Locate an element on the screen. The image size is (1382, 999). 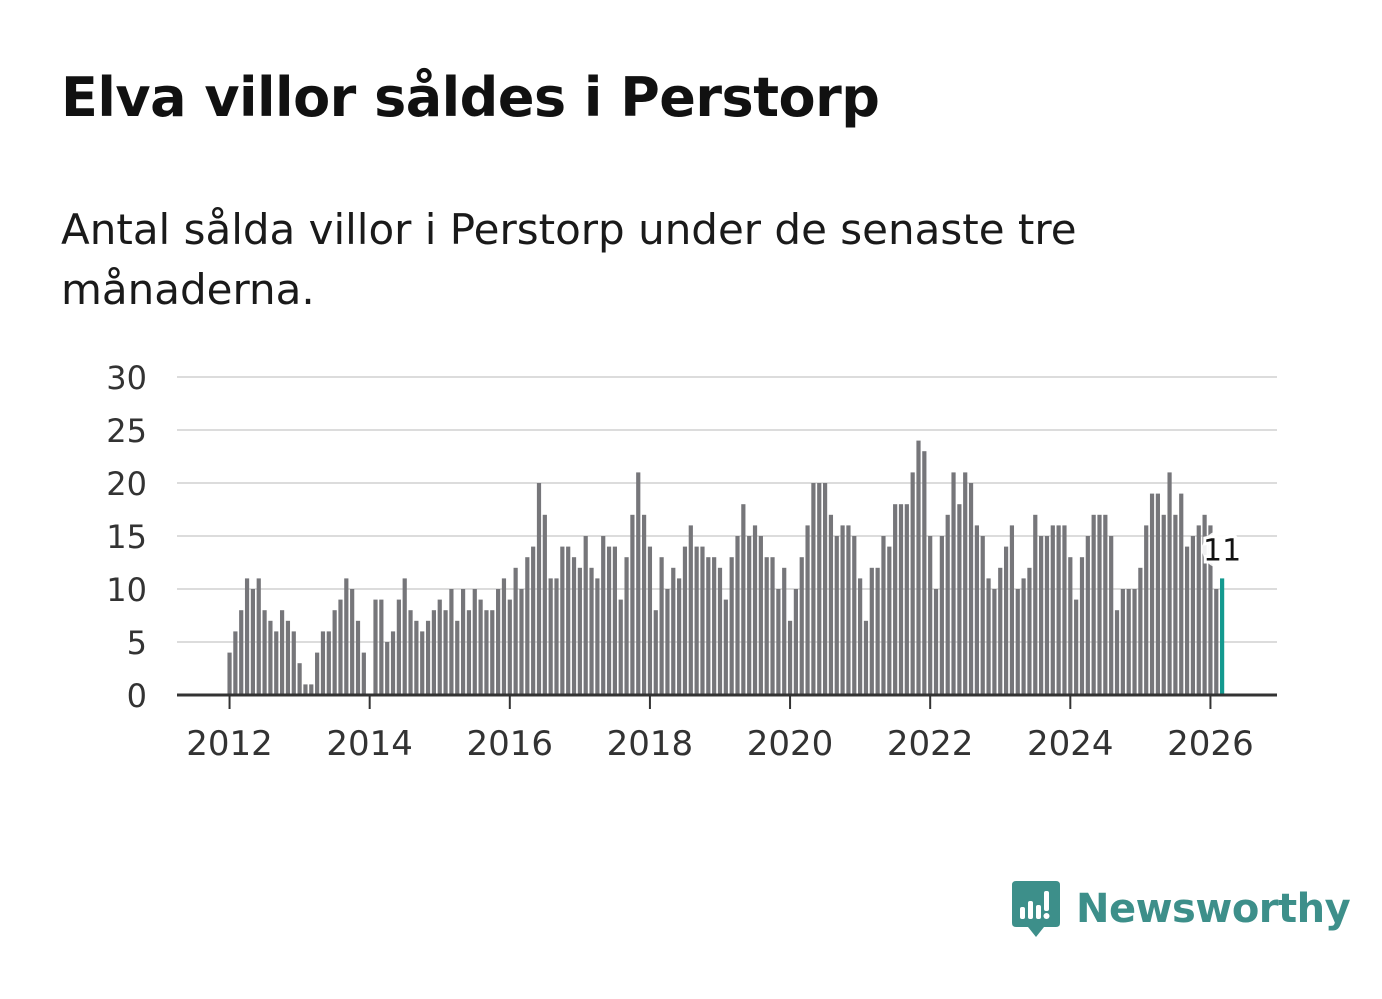
bar-highlight is located at coordinates (1222, 636).